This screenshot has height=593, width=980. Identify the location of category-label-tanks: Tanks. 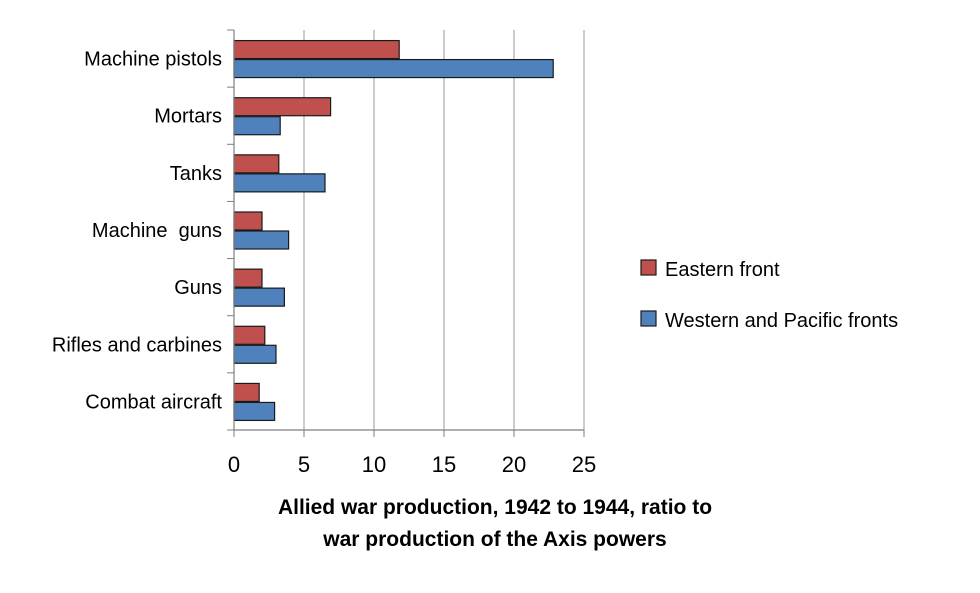
(196, 174).